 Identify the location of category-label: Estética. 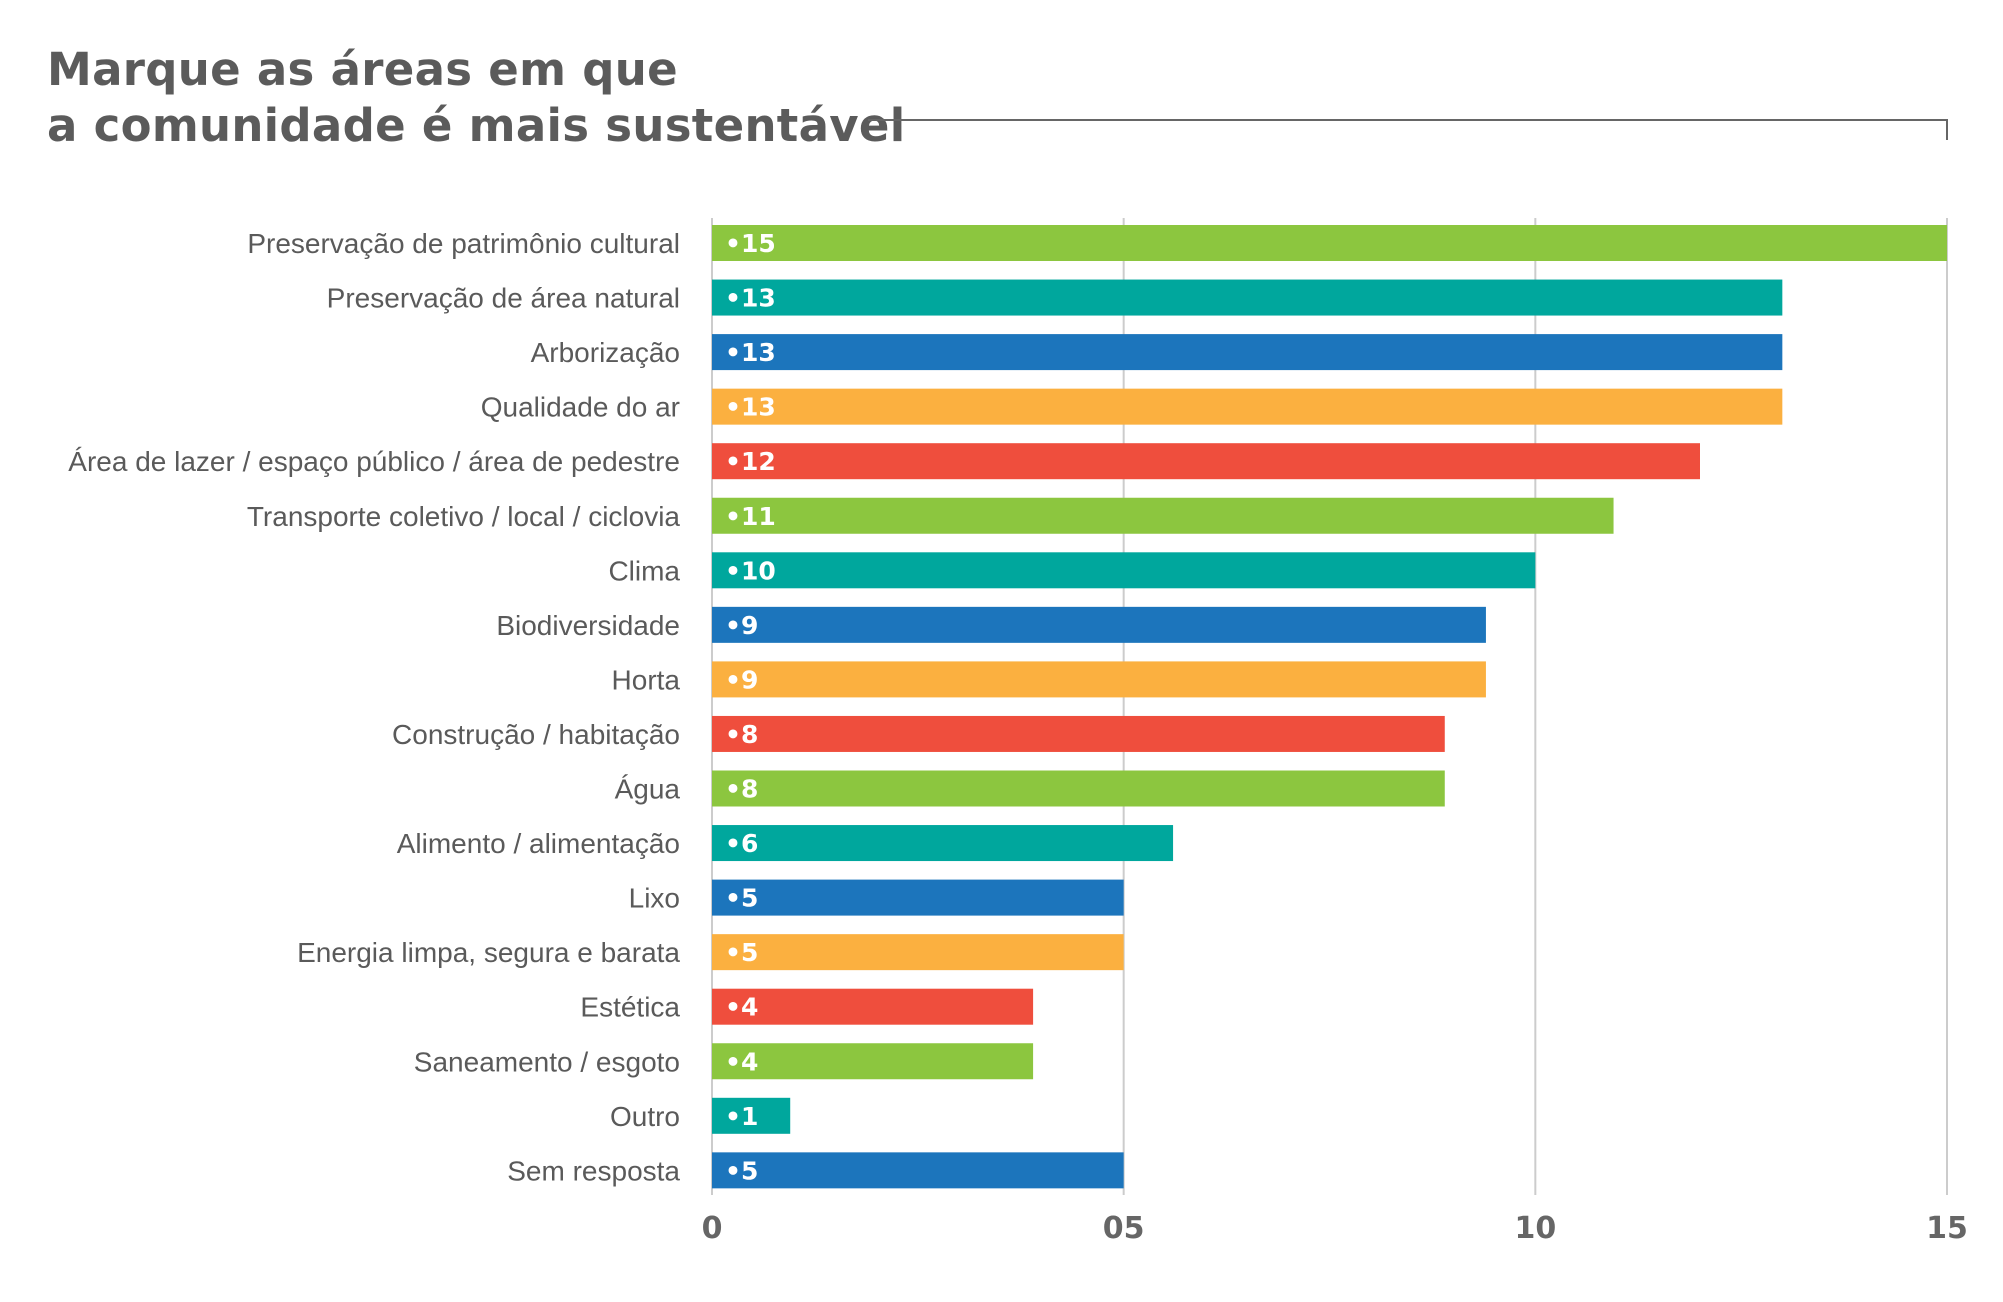
(630, 1007).